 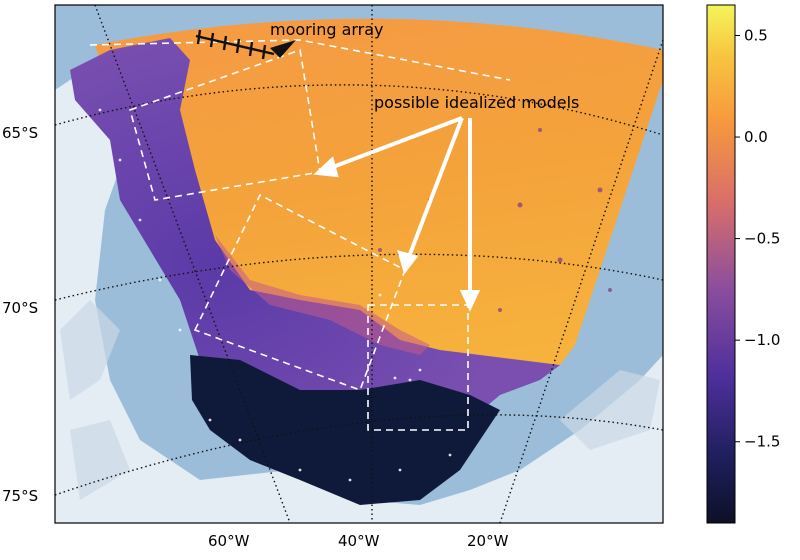 What do you see at coordinates (762, 340) in the screenshot?
I see `colorbar-tick-label: −1.0` at bounding box center [762, 340].